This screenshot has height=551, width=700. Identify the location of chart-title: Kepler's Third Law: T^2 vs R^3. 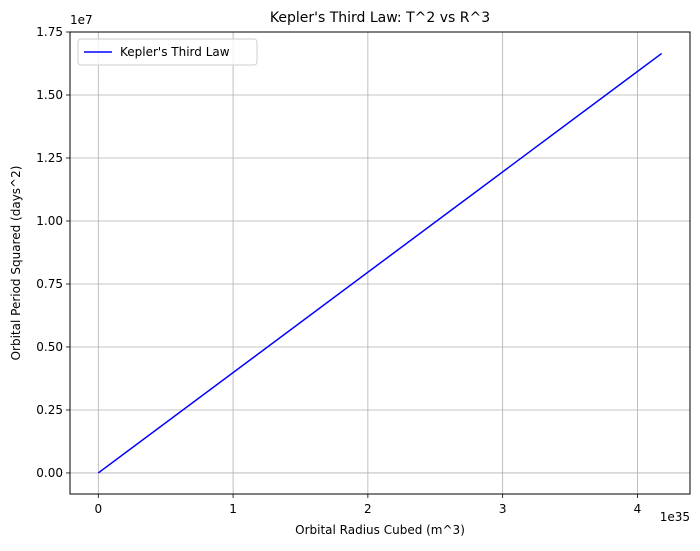
(380, 18).